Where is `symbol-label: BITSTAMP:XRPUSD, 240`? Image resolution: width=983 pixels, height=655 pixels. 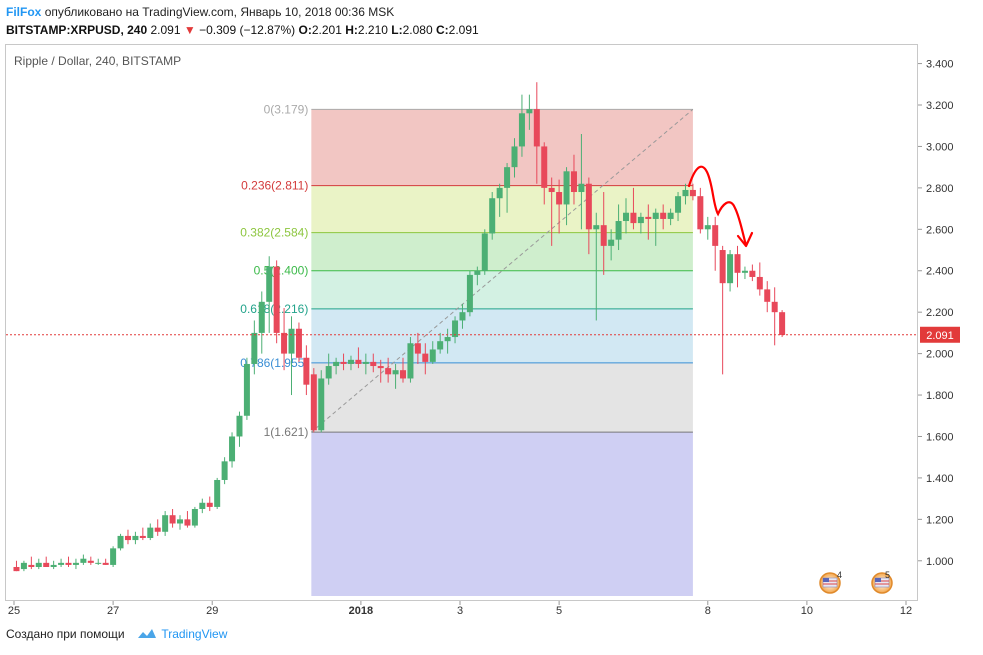
symbol-label: BITSTAMP:XRPUSD, 240 is located at coordinates (77, 30).